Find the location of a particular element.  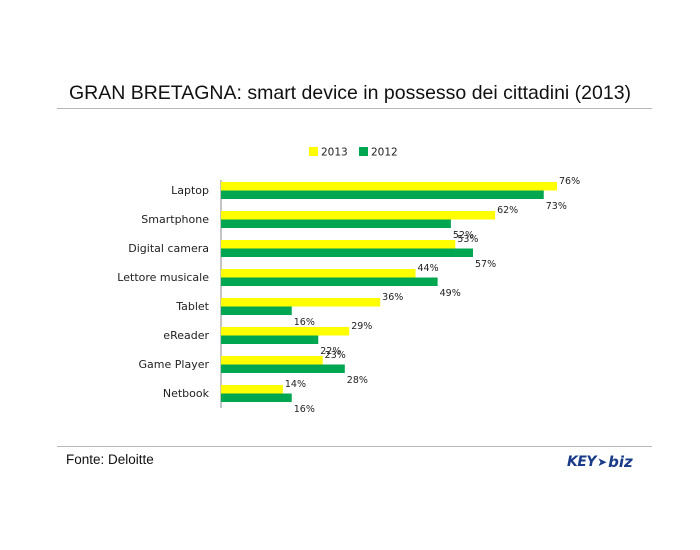

bar-2012-lettore-musicale is located at coordinates (329, 281).